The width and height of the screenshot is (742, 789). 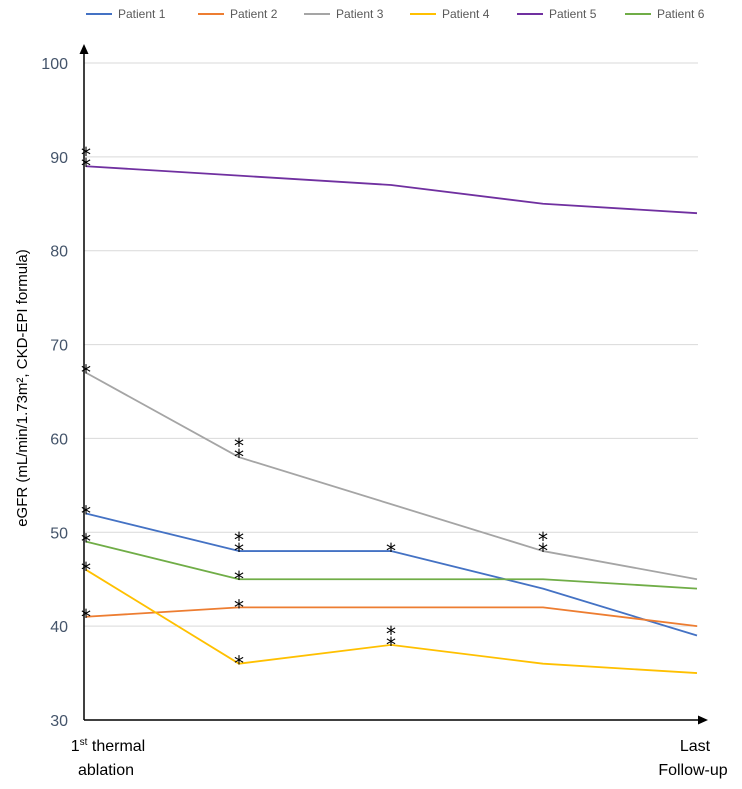 What do you see at coordinates (142, 14) in the screenshot?
I see `legend-label-patient-1: Patient 1` at bounding box center [142, 14].